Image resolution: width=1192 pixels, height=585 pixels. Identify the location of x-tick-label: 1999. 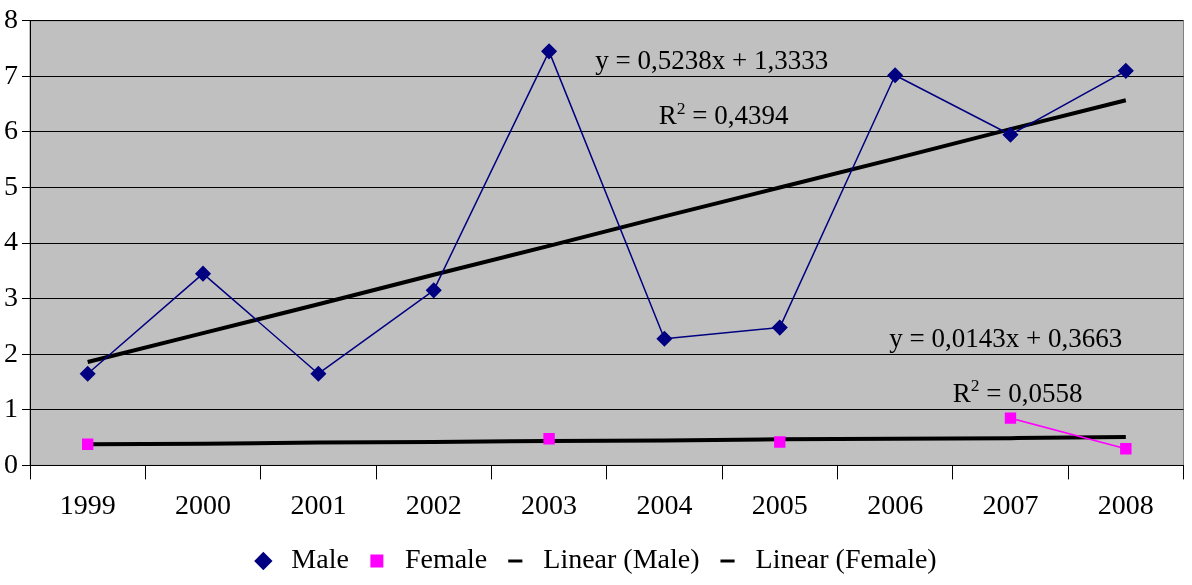
(87, 504).